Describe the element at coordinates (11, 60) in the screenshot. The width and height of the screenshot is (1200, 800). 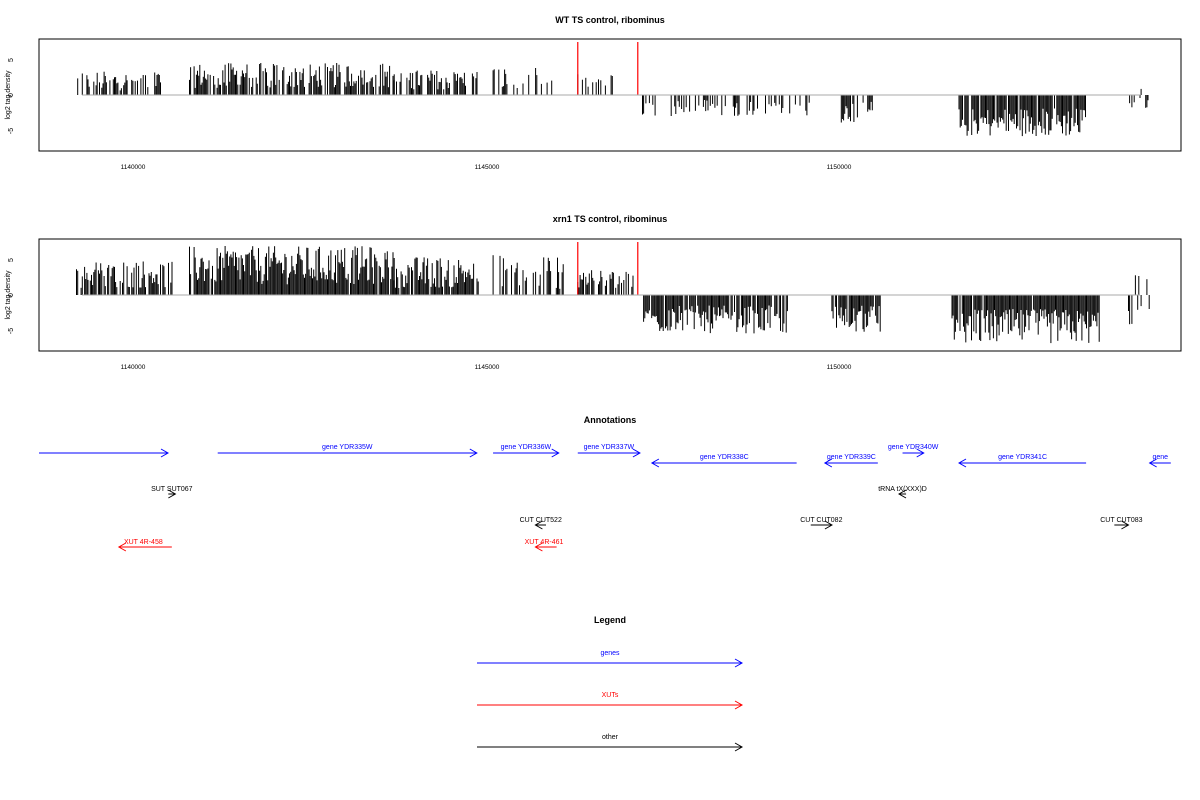
I see `panel1-y-tick-label: 5` at that location.